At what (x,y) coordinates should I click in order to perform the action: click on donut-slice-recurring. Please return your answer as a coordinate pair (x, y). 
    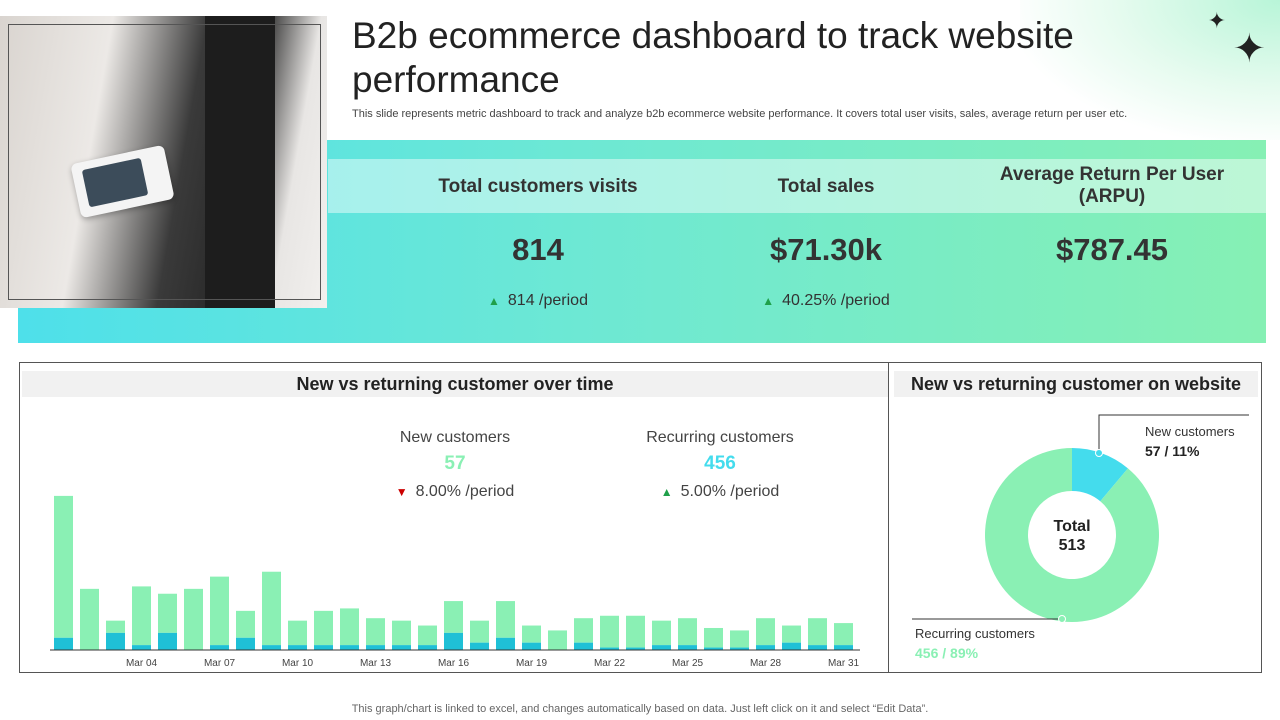
    Looking at the image, I should click on (1072, 535).